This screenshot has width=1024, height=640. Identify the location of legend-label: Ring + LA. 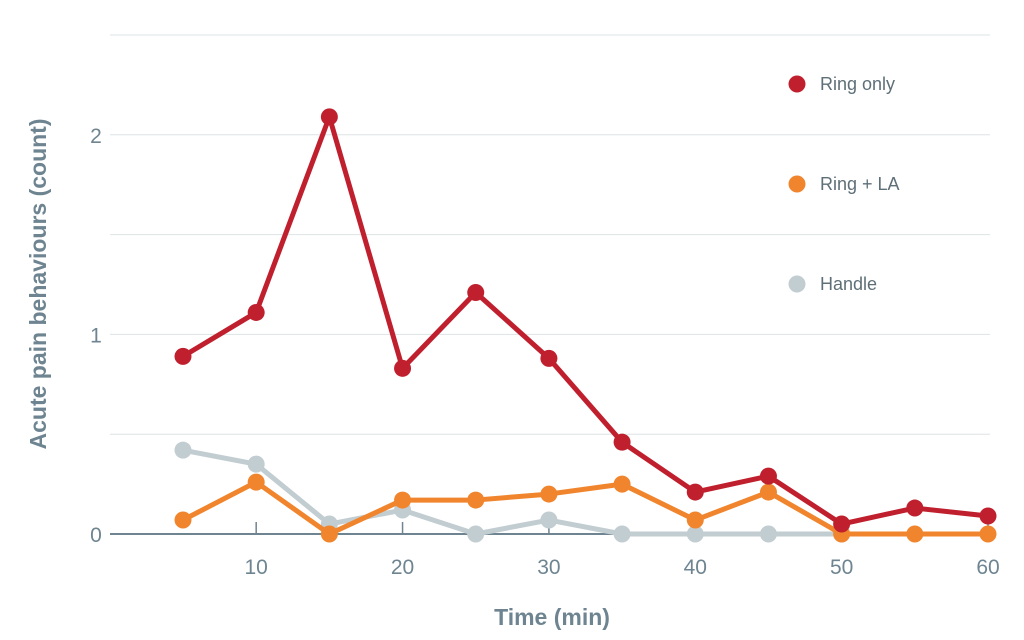
(860, 184).